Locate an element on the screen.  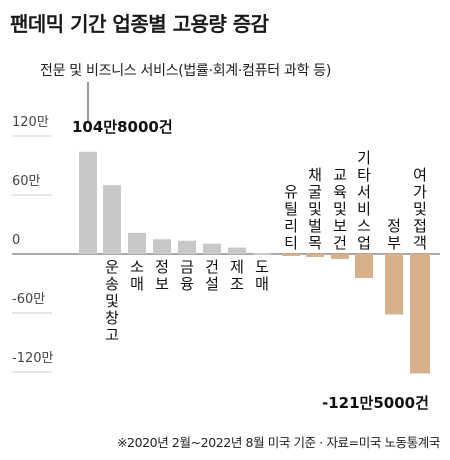
value-label: 104만8000건 is located at coordinates (122, 127).